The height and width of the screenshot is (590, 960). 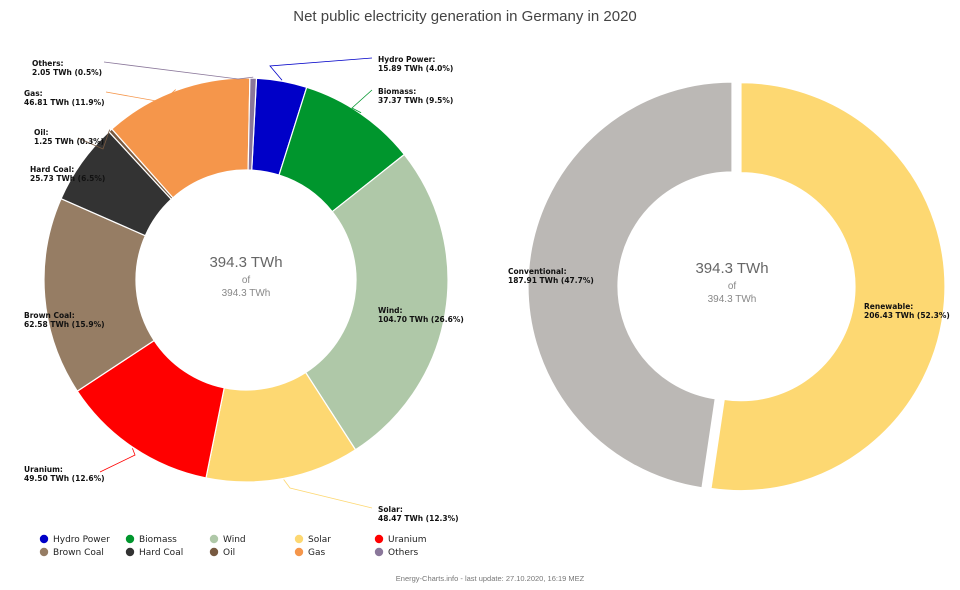 What do you see at coordinates (379, 552) in the screenshot?
I see `legend-marker-others` at bounding box center [379, 552].